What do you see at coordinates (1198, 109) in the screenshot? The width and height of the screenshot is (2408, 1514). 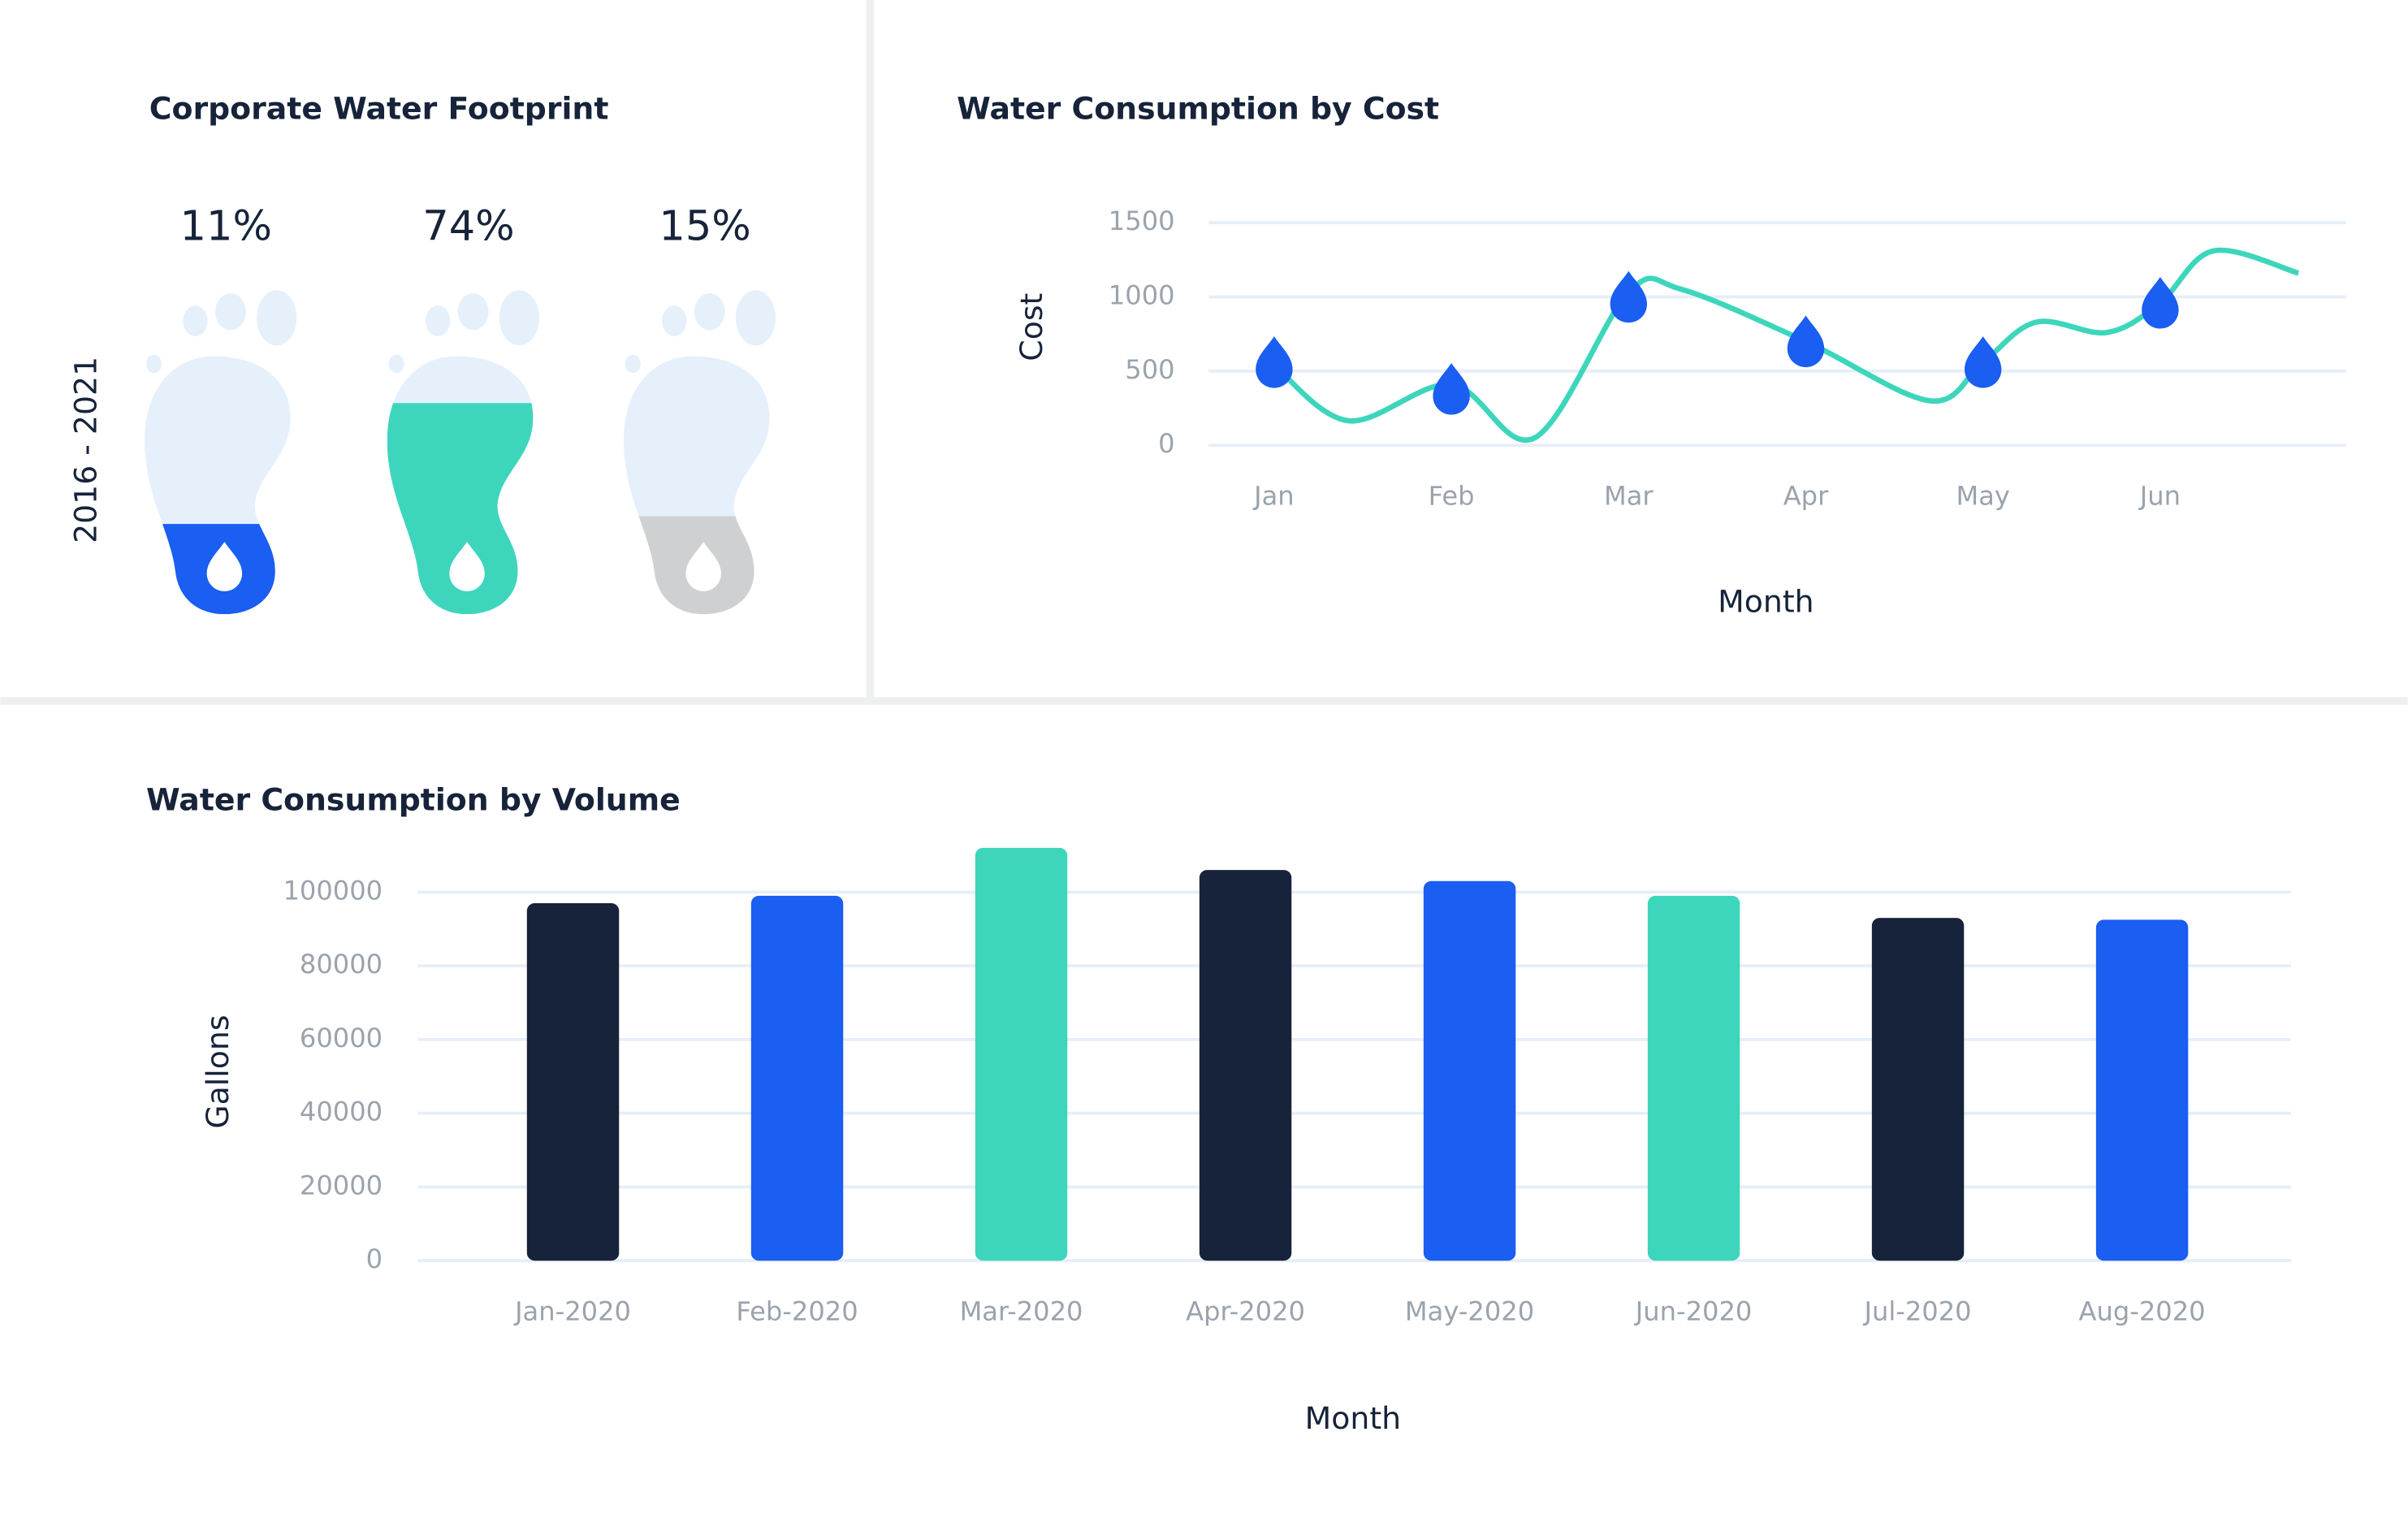 I see `chart-title: Water Consumption by Cost` at bounding box center [1198, 109].